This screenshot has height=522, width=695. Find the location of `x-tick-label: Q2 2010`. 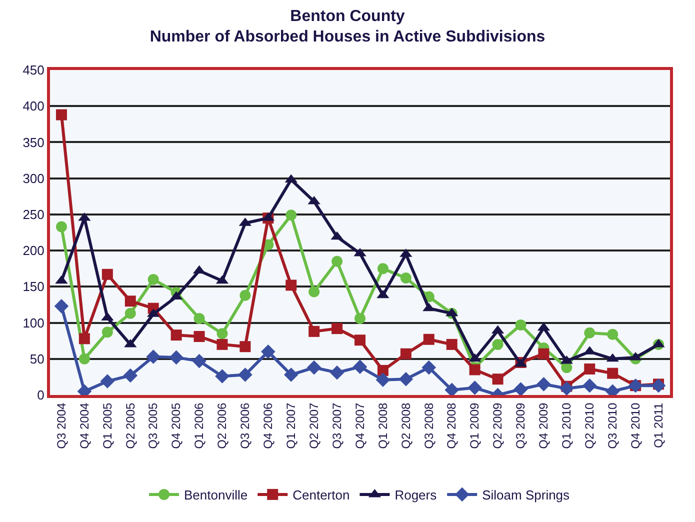

x-tick-label: Q2 2010 is located at coordinates (589, 425).